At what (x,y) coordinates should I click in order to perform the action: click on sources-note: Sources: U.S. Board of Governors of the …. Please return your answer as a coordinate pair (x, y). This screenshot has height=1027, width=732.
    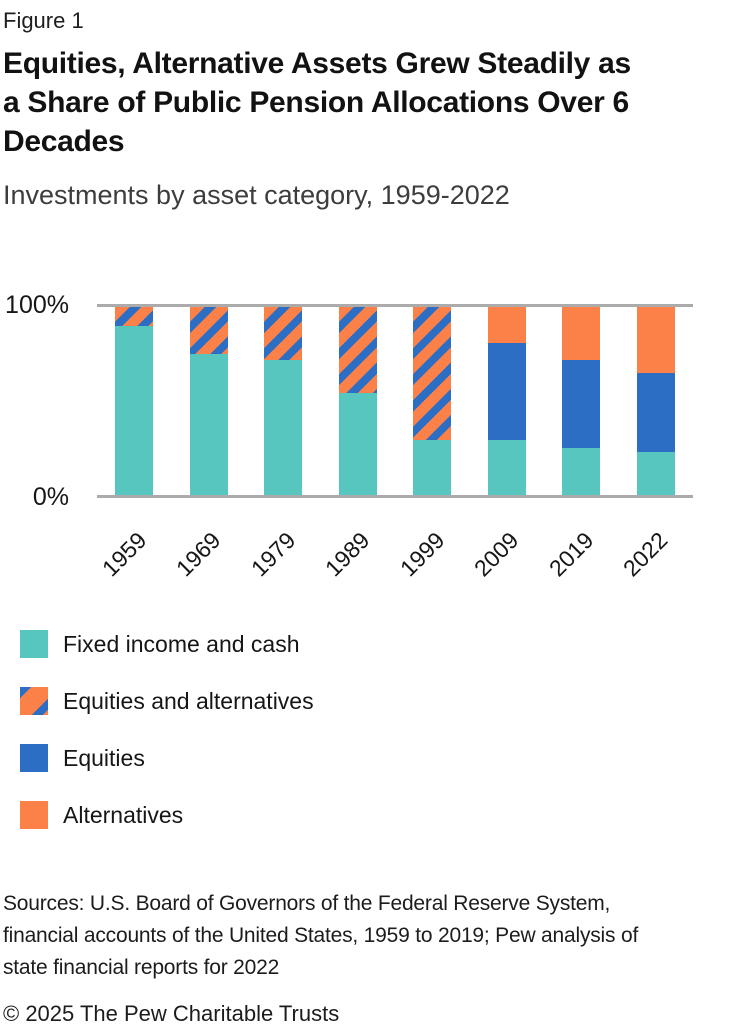
    Looking at the image, I should click on (367, 936).